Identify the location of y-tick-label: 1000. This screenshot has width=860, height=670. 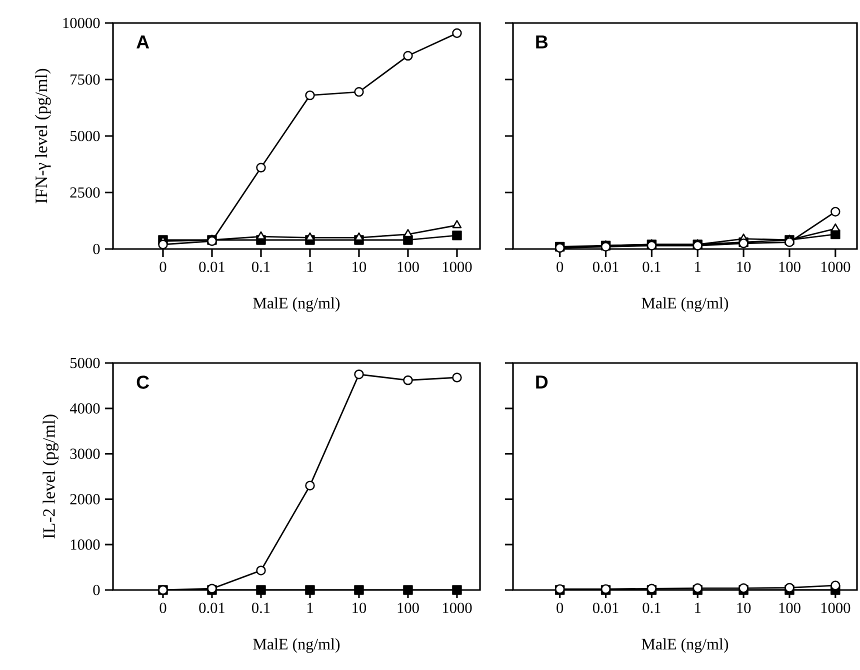
(85, 544).